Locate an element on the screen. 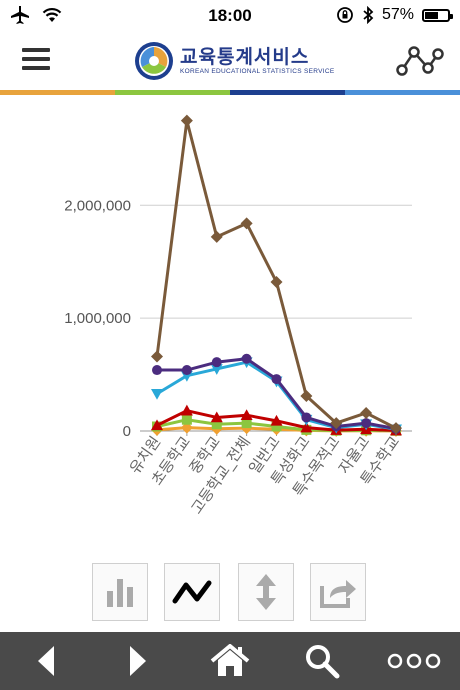  home-icon is located at coordinates (230, 660).